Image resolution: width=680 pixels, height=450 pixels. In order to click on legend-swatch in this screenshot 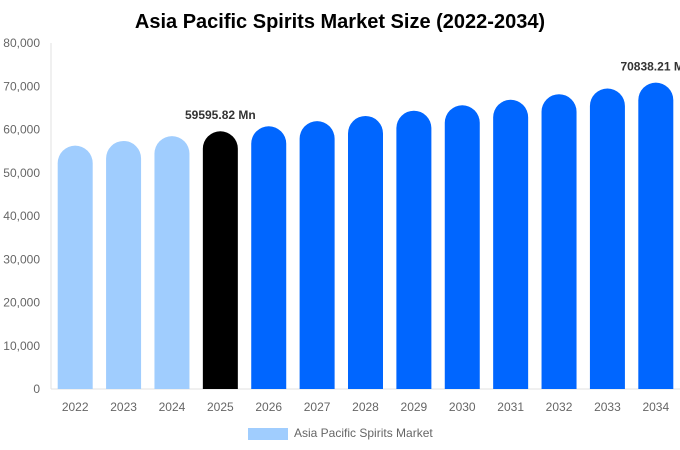, I will do `click(268, 434)`.